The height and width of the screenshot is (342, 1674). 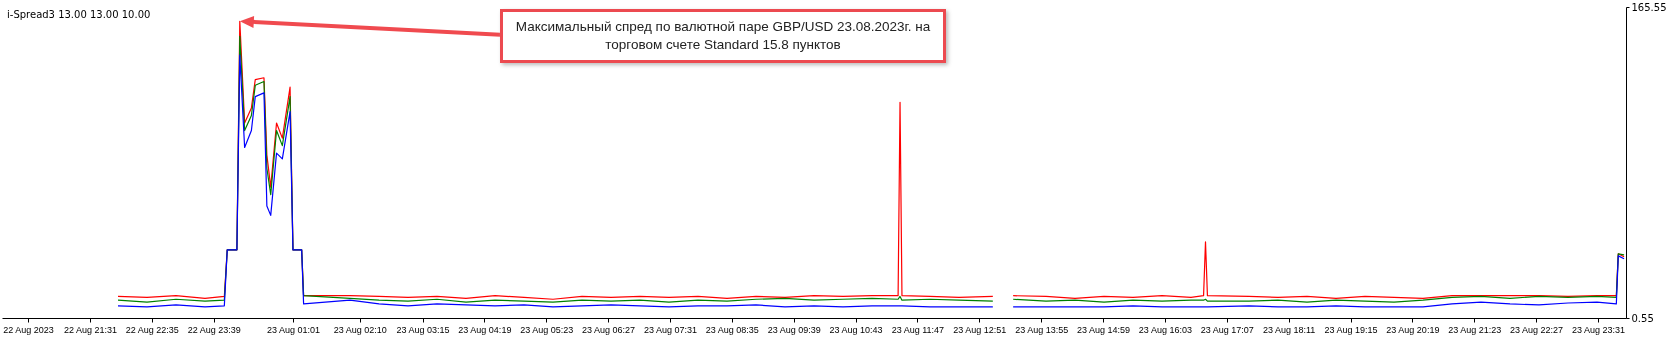 I want to click on x-tick-label: 22 Aug 22:35, so click(x=152, y=329).